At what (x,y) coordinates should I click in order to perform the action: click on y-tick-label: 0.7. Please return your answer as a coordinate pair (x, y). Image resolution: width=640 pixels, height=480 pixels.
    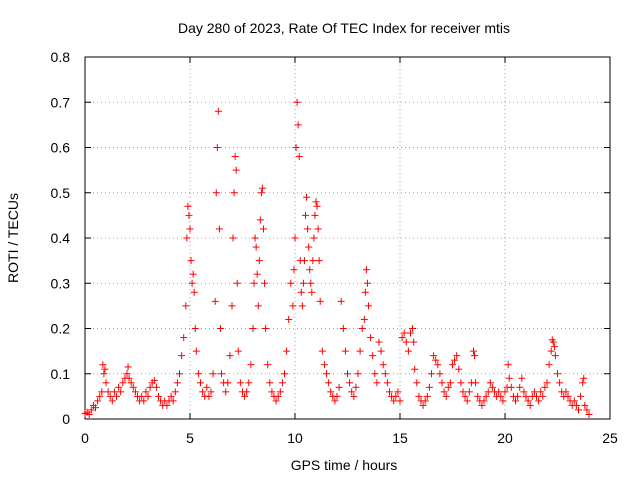
    Looking at the image, I should click on (61, 102).